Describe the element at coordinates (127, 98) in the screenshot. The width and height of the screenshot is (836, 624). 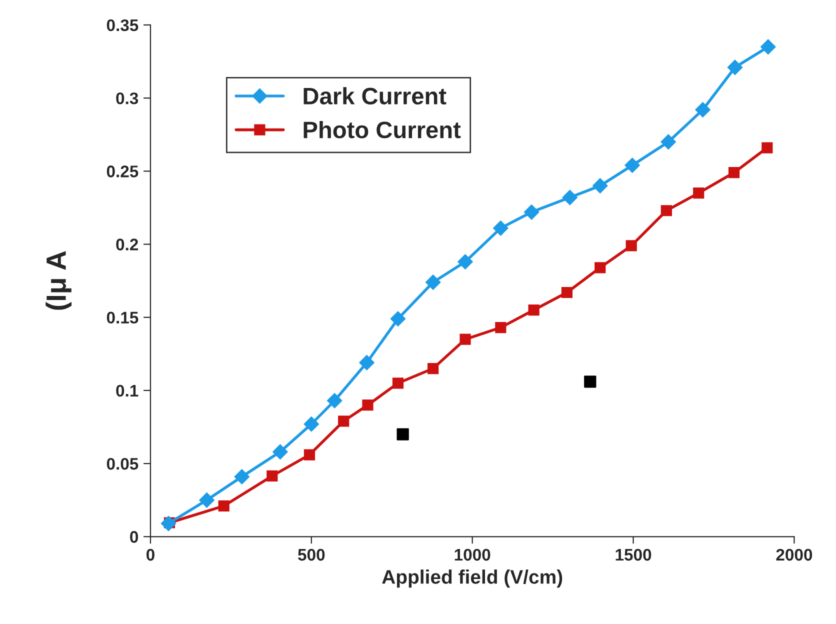
I see `y-tick-label: 0.3` at that location.